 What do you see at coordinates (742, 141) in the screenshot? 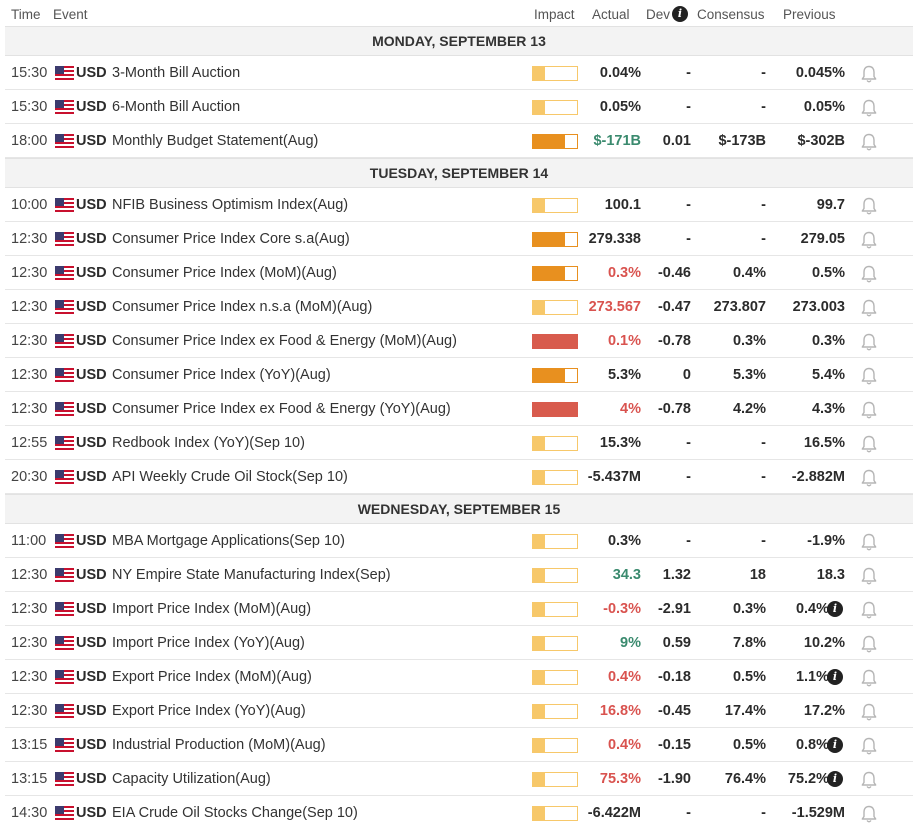
I see `event-consensus: $-173B` at bounding box center [742, 141].